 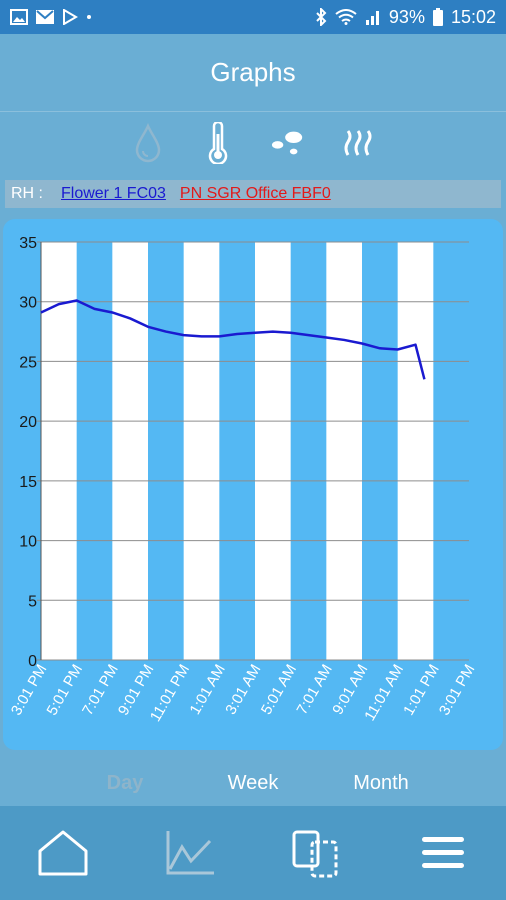 What do you see at coordinates (27, 193) in the screenshot?
I see `legend-label: RH :` at bounding box center [27, 193].